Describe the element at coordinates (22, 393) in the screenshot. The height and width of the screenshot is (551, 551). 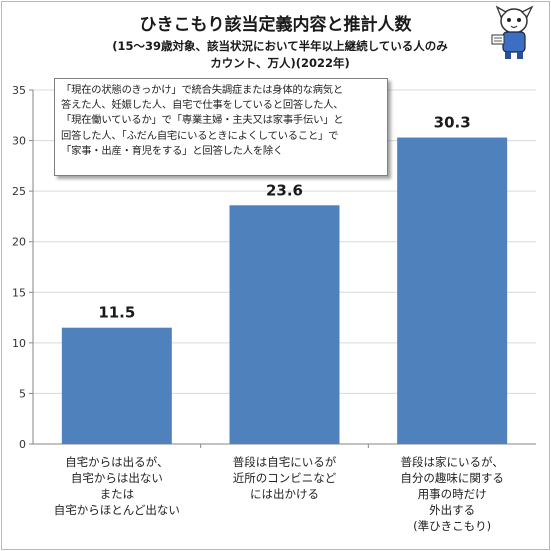
I see `y-tick-label: 5` at that location.